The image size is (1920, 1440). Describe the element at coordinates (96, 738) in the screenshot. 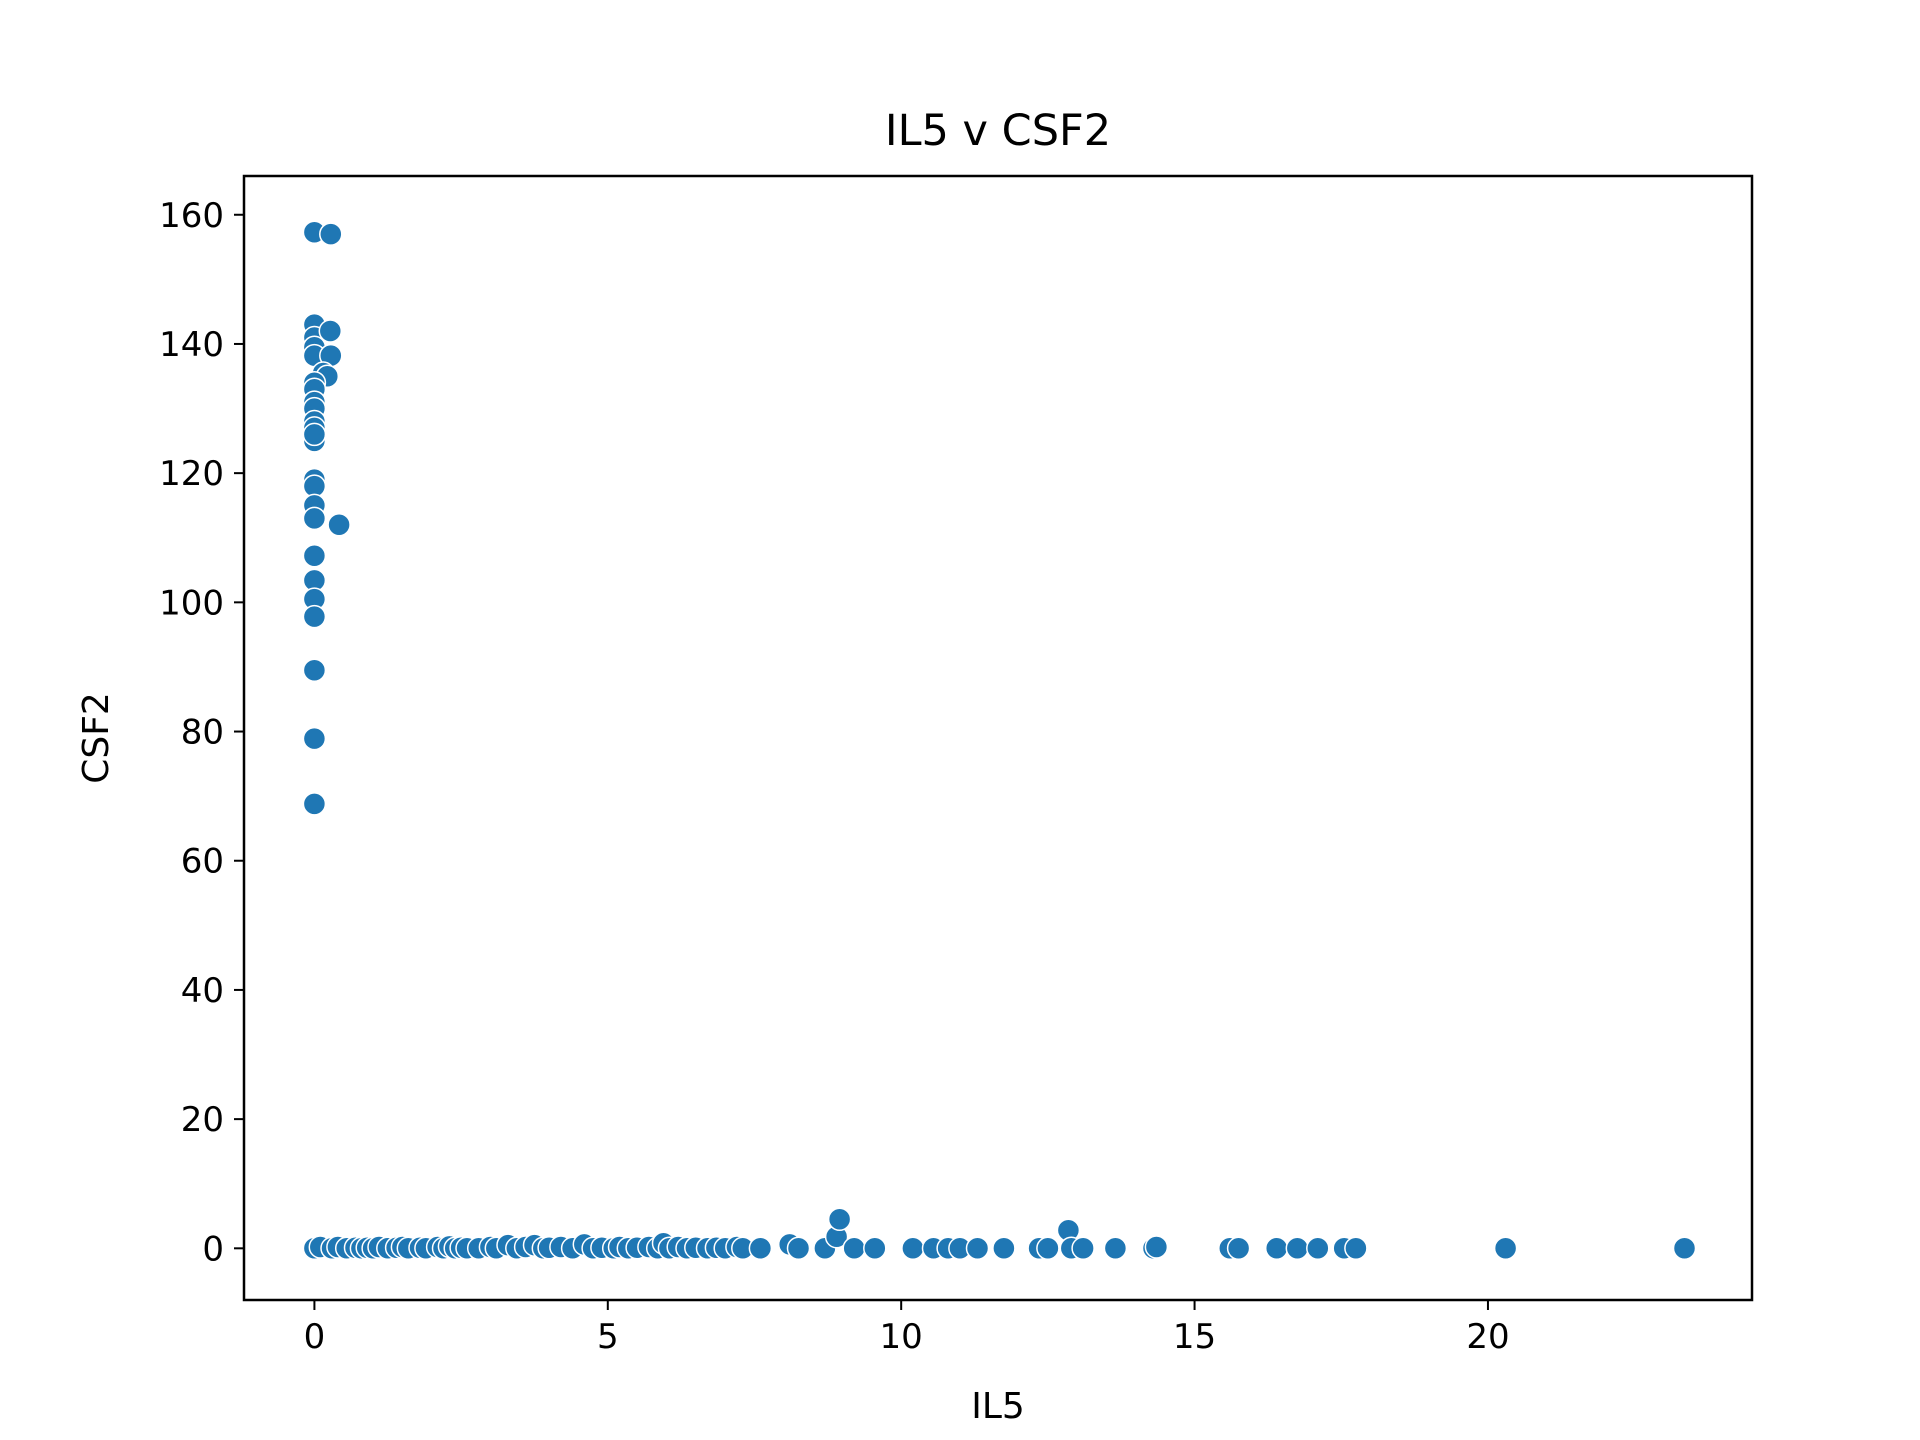

I see `y-axis-label: CSF2` at that location.